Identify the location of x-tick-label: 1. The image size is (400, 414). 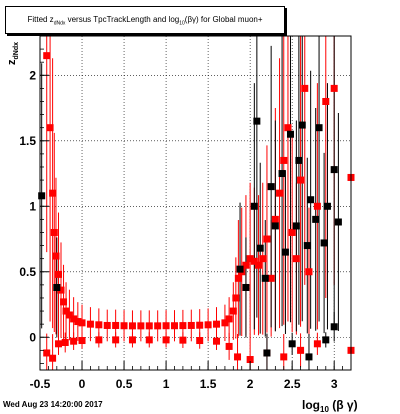
(166, 384).